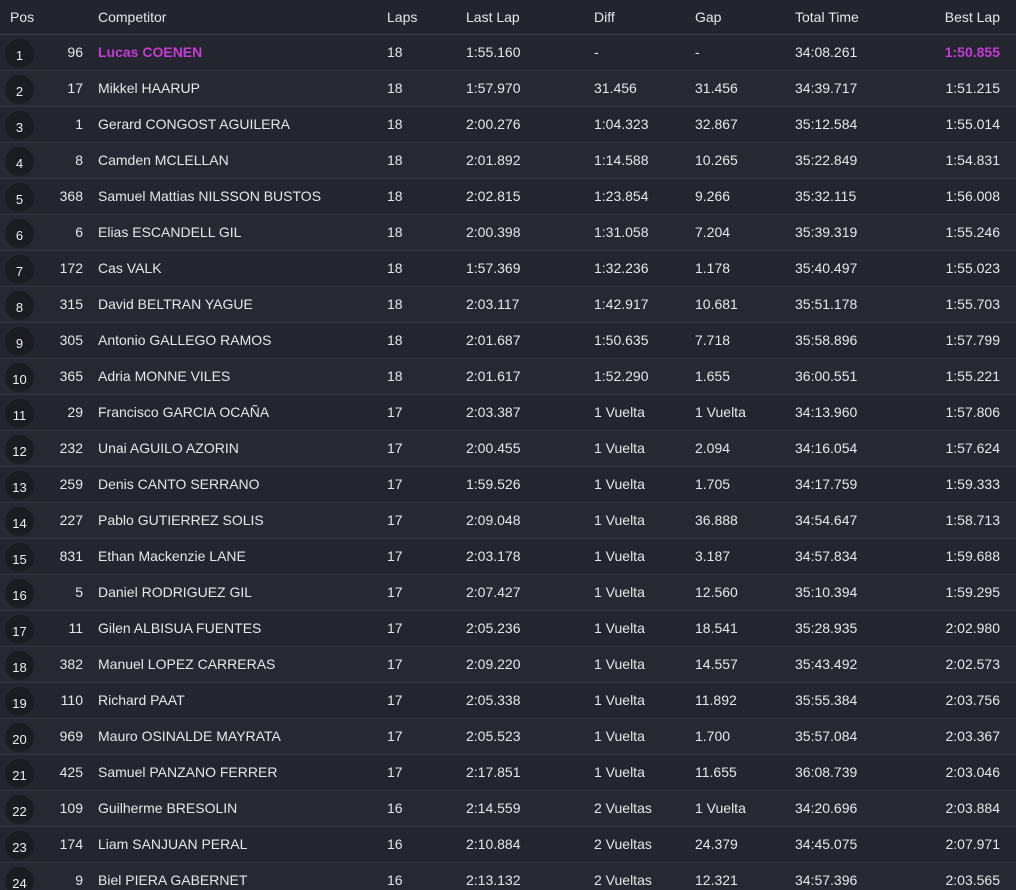 The width and height of the screenshot is (1016, 890). Describe the element at coordinates (973, 808) in the screenshot. I see `best-lap-time: 2:03.884` at that location.